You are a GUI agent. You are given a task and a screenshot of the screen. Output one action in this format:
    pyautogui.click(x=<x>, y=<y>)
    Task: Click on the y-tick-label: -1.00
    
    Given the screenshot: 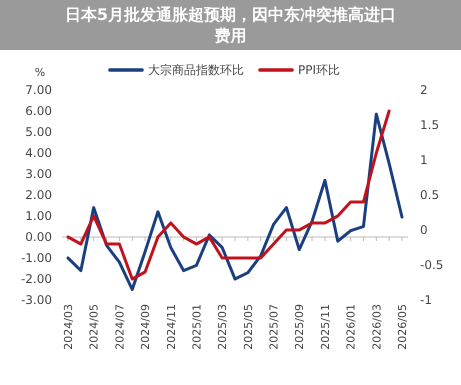 What is the action you would take?
    pyautogui.click(x=36, y=258)
    